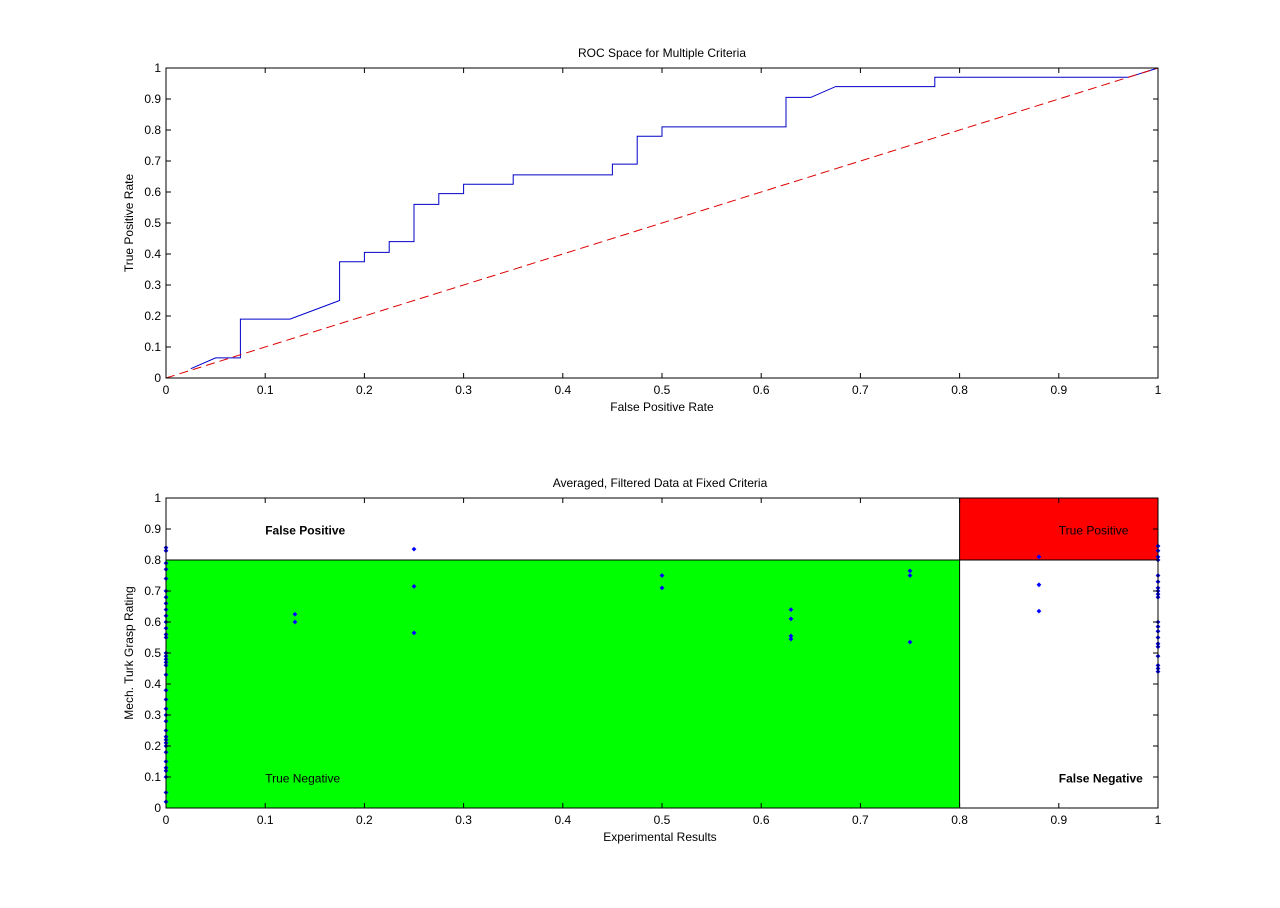 Image resolution: width=1280 pixels, height=908 pixels. I want to click on roc-x-tick-label: 0.5, so click(662, 390).